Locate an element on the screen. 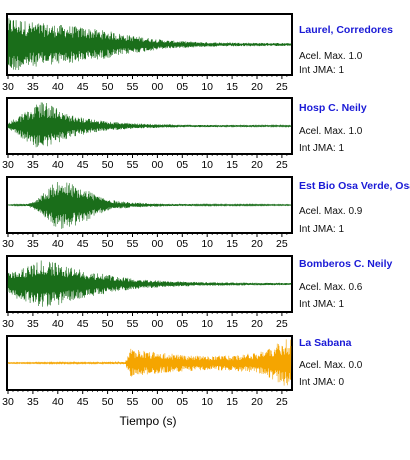 The image size is (410, 460). x-tick-label-1-7: 05 is located at coordinates (182, 165).